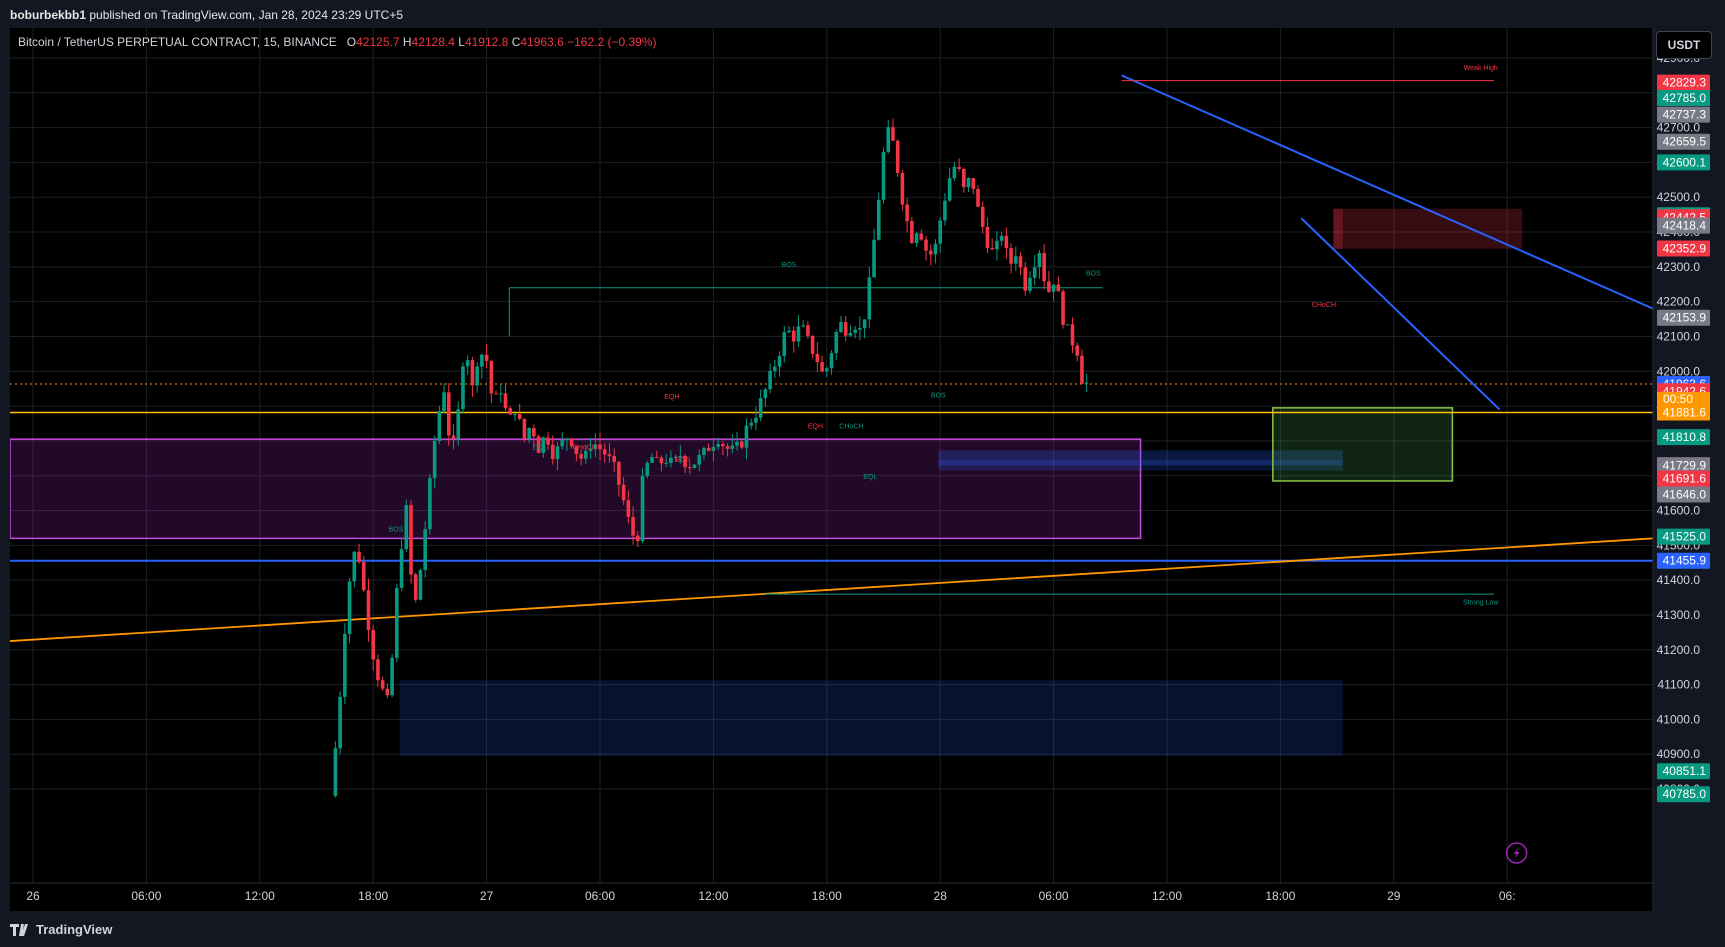  Describe the element at coordinates (1685, 537) in the screenshot. I see `price-label: 41525.0` at that location.